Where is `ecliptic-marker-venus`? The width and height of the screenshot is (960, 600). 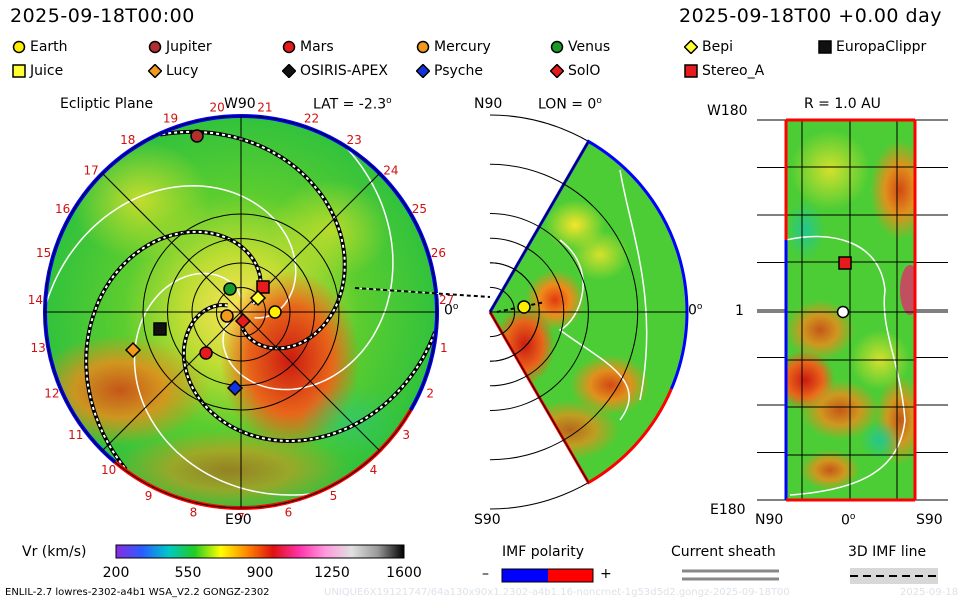 ecliptic-marker-venus is located at coordinates (230, 289).